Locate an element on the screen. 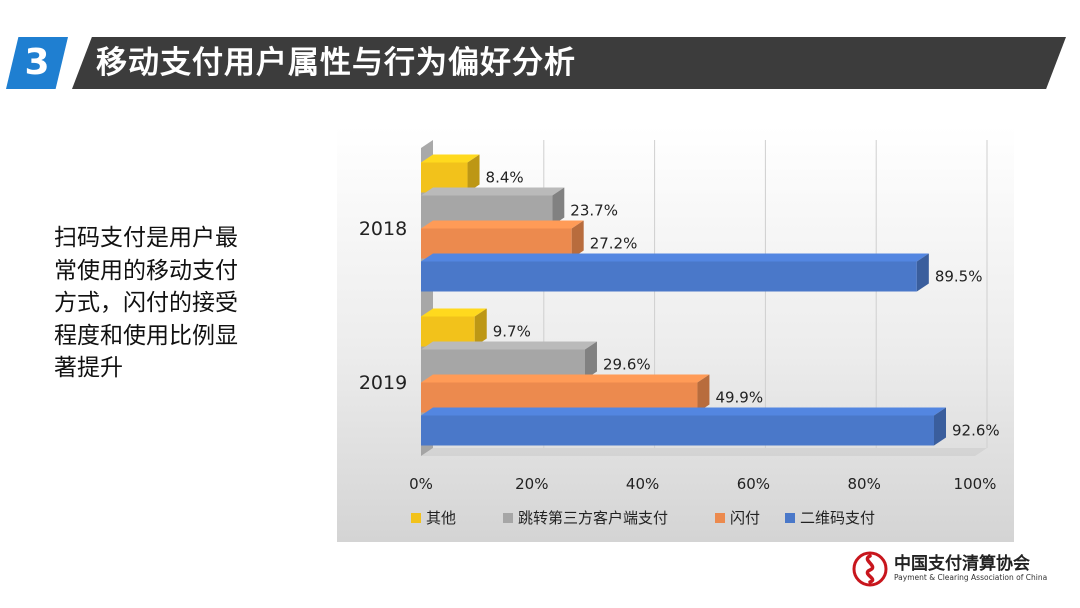  section-number: 3 is located at coordinates (37, 62).